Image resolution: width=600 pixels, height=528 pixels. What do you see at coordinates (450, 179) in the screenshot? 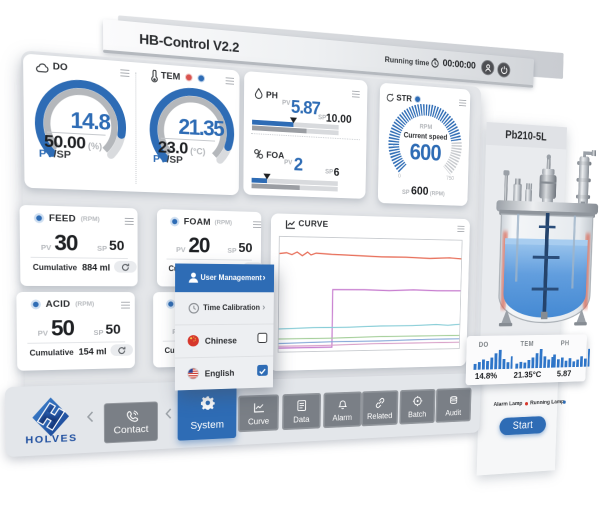
I see `svg-text: 750` at bounding box center [450, 179].